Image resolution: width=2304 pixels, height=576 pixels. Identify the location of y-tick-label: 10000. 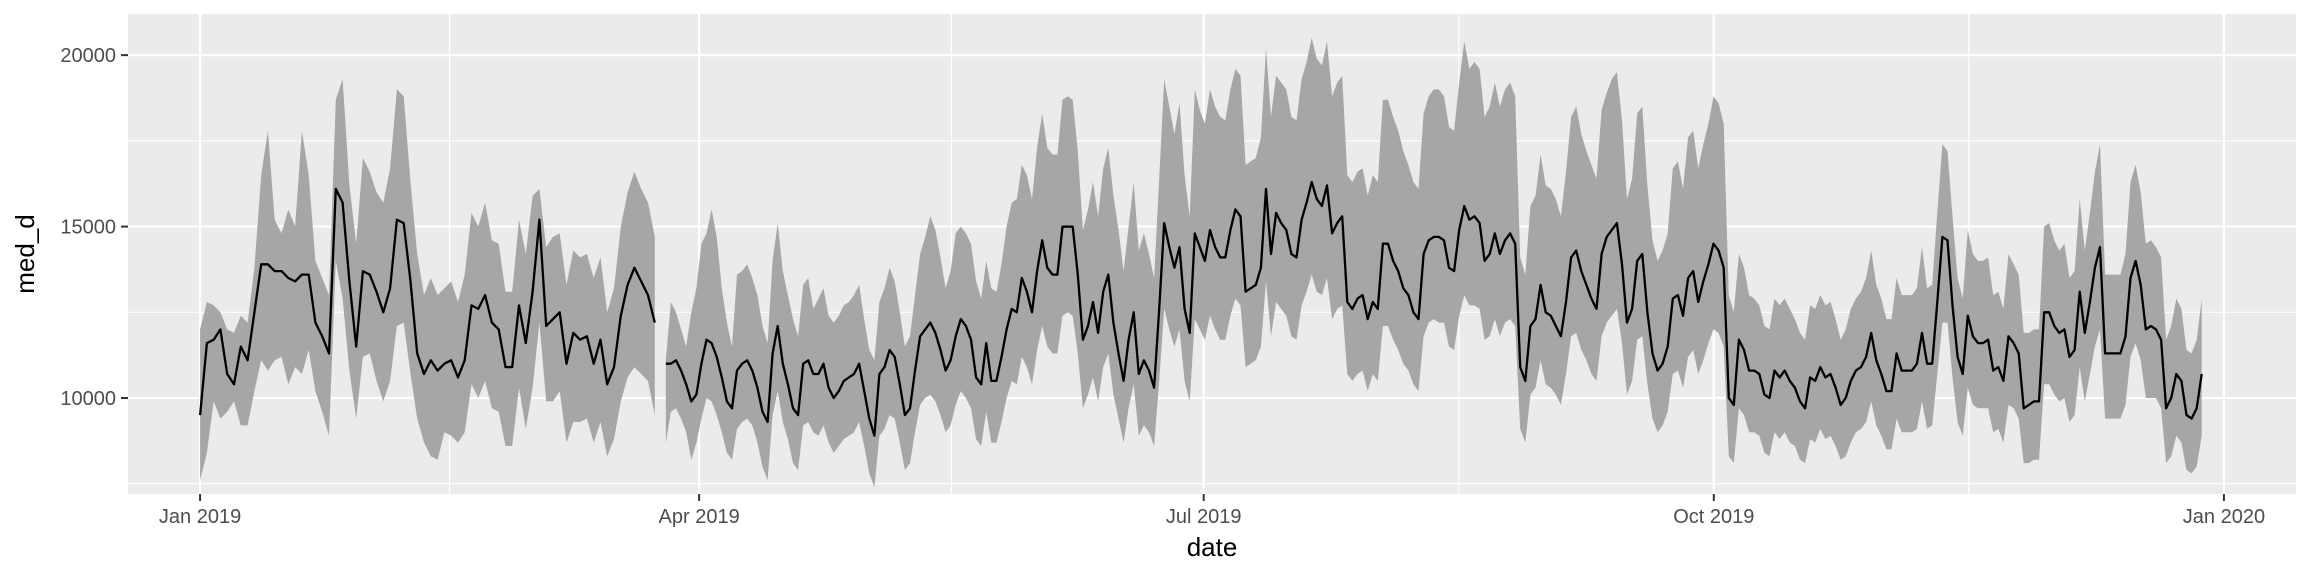
(88, 399).